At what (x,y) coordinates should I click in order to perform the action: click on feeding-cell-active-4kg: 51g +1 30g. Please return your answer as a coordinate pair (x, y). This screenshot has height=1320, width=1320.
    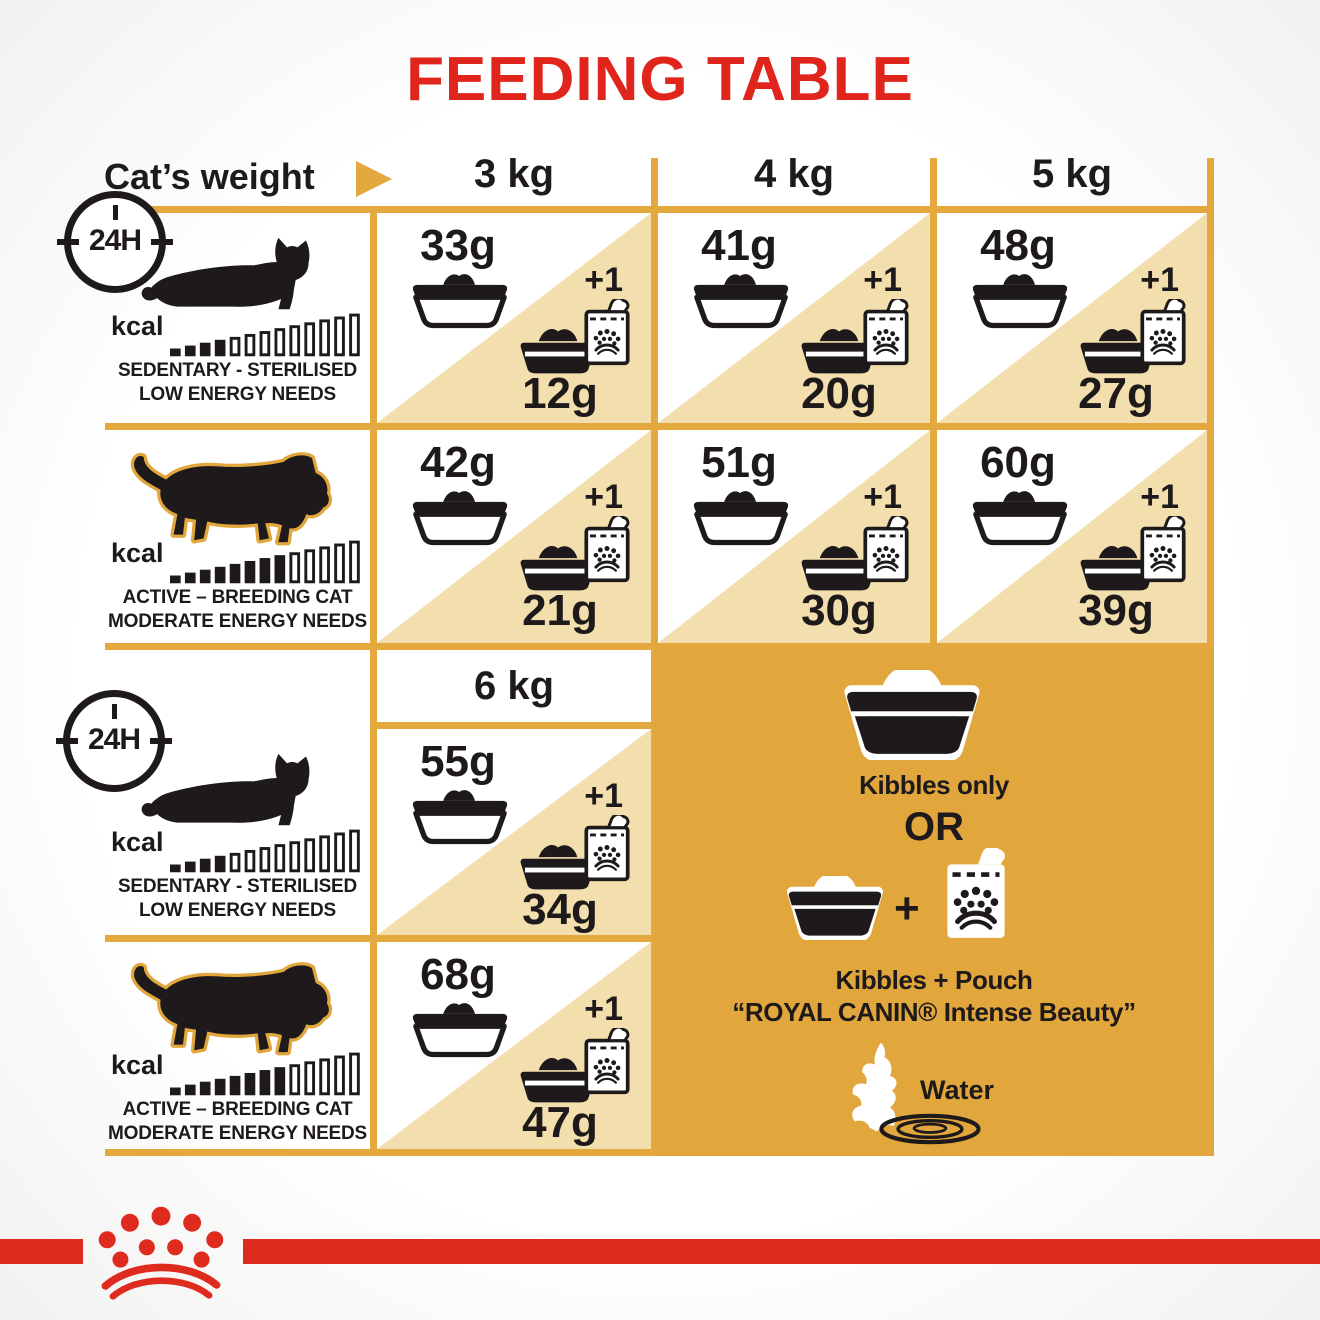
    Looking at the image, I should click on (794, 536).